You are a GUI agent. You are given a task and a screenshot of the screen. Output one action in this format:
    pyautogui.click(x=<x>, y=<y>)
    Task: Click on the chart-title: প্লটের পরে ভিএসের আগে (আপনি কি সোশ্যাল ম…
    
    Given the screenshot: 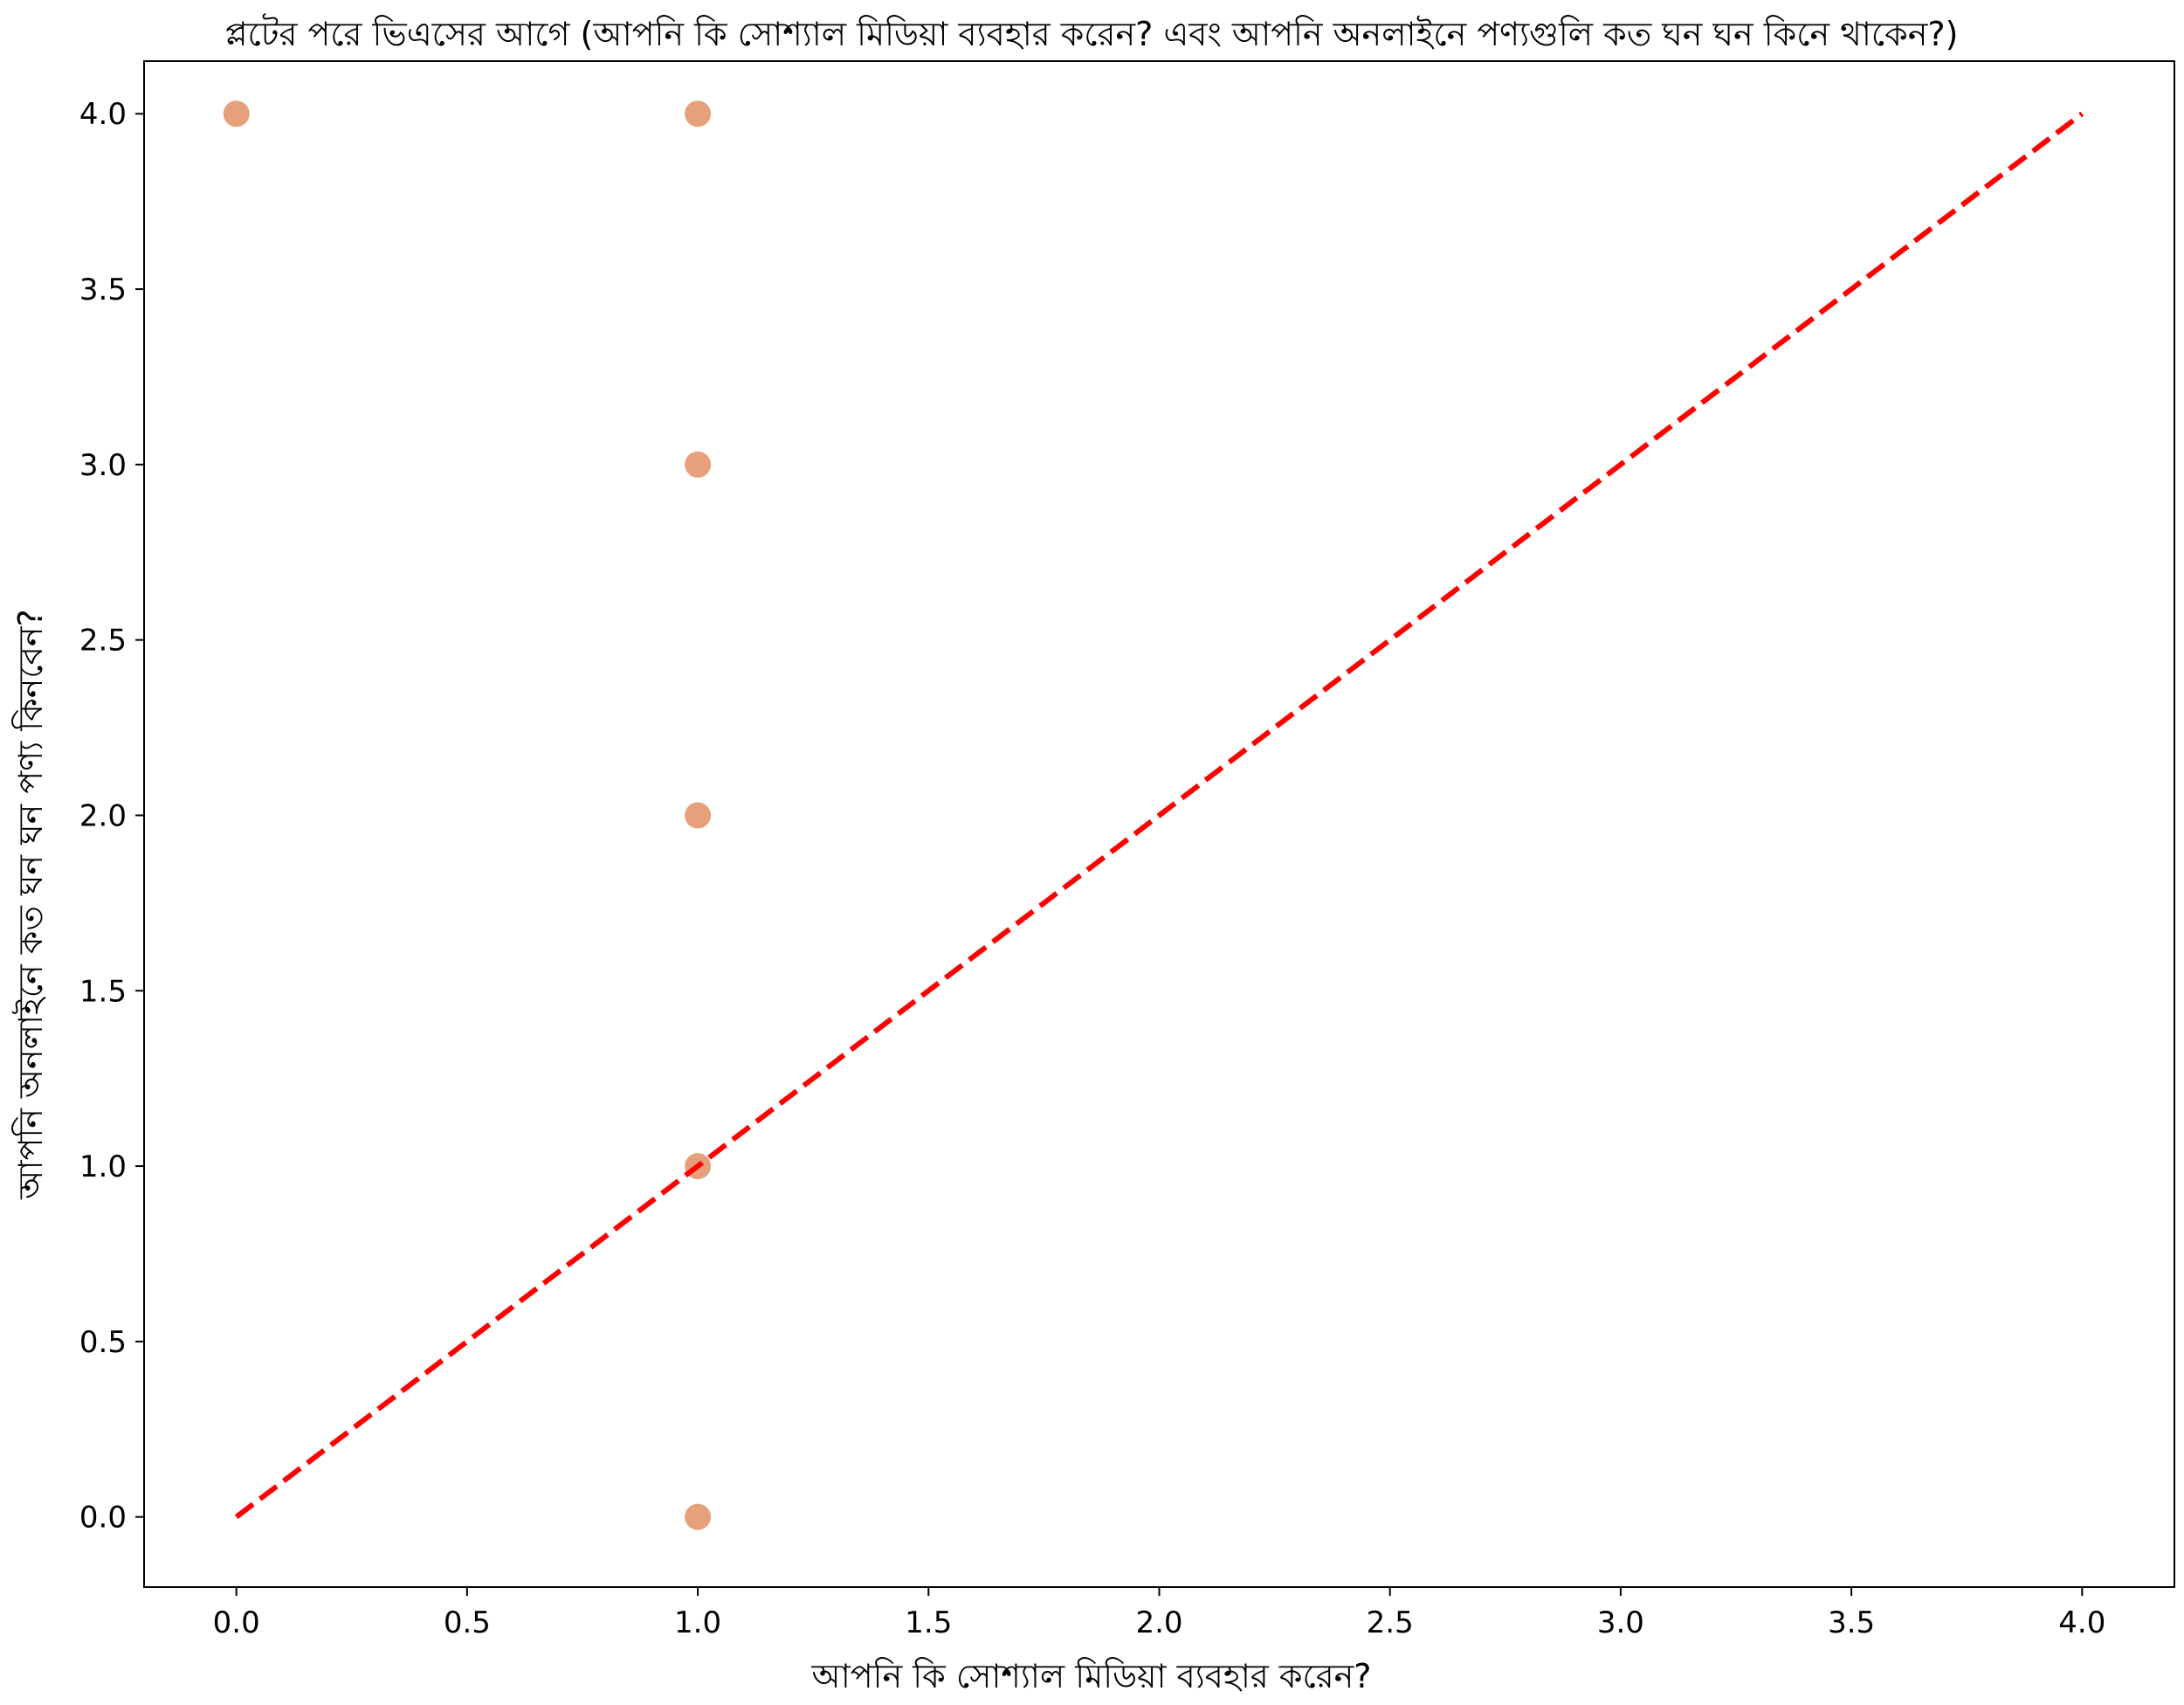 What is the action you would take?
    pyautogui.click(x=1092, y=33)
    